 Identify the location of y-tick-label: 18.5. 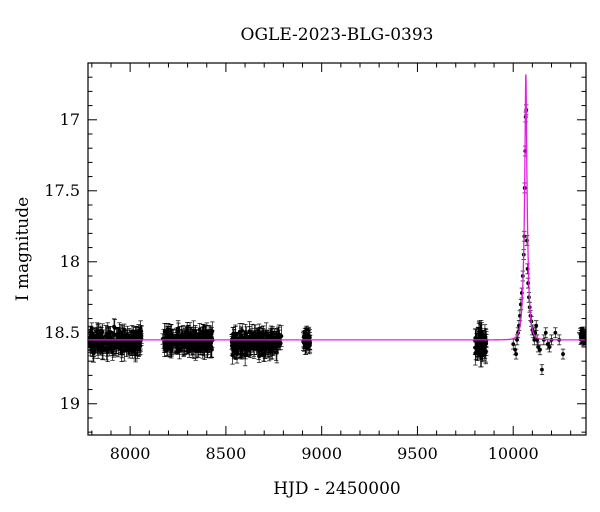
(62, 332).